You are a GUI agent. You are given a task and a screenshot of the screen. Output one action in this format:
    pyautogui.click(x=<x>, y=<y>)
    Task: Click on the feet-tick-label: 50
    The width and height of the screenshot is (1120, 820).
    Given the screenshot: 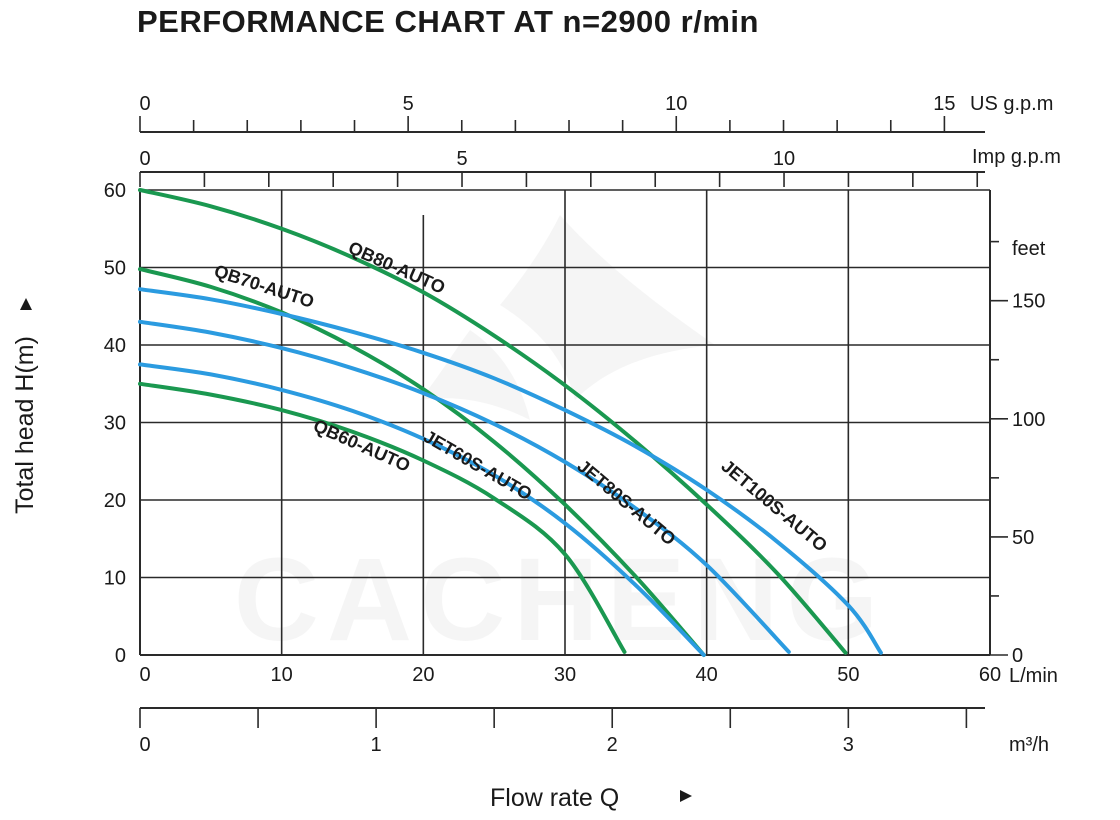 What is the action you would take?
    pyautogui.click(x=1023, y=538)
    